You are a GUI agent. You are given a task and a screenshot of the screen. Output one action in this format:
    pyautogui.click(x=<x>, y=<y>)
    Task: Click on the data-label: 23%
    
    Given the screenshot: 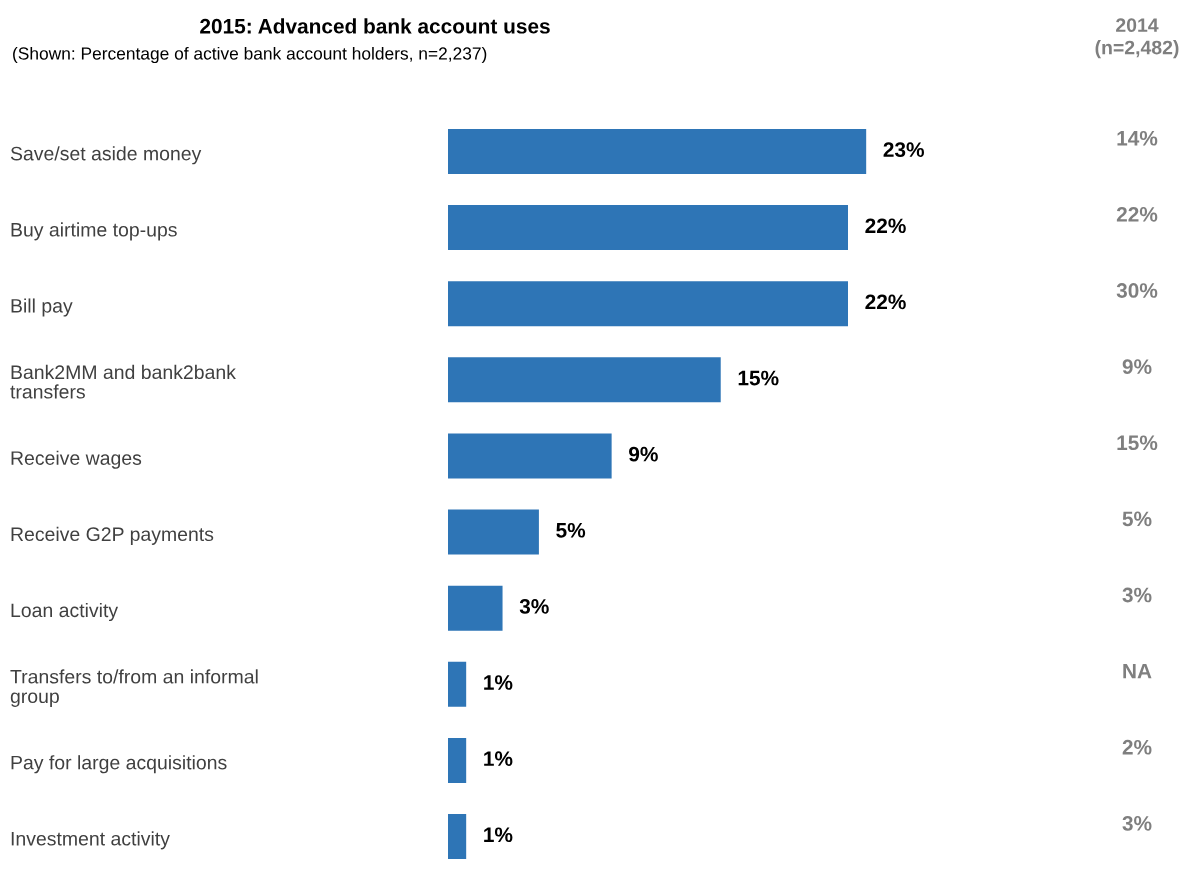 What is the action you would take?
    pyautogui.click(x=903, y=150)
    